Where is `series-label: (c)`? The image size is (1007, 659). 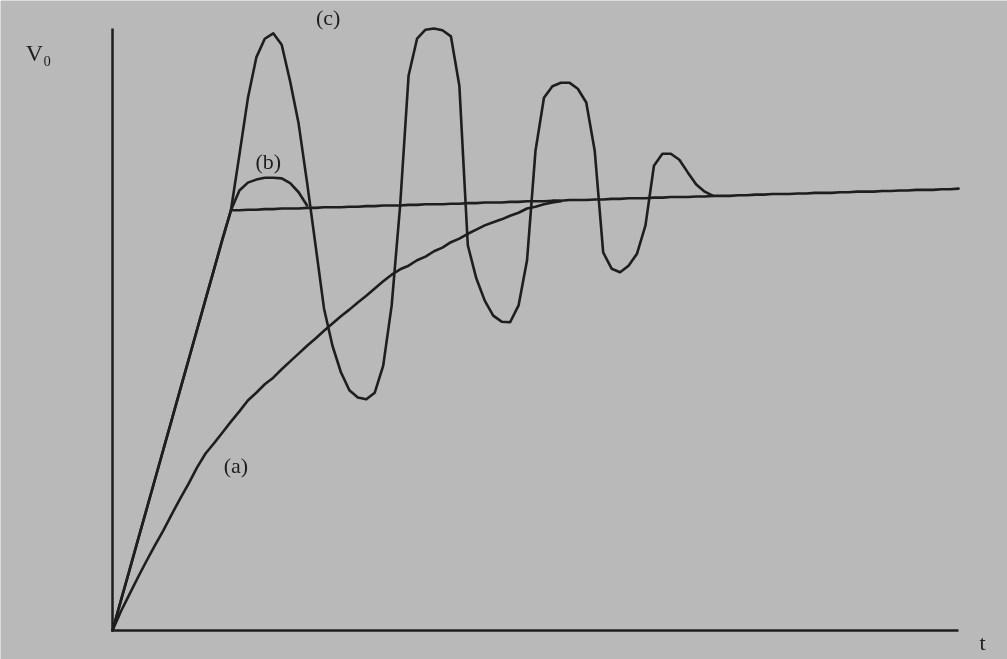
series-label: (c) is located at coordinates (328, 17).